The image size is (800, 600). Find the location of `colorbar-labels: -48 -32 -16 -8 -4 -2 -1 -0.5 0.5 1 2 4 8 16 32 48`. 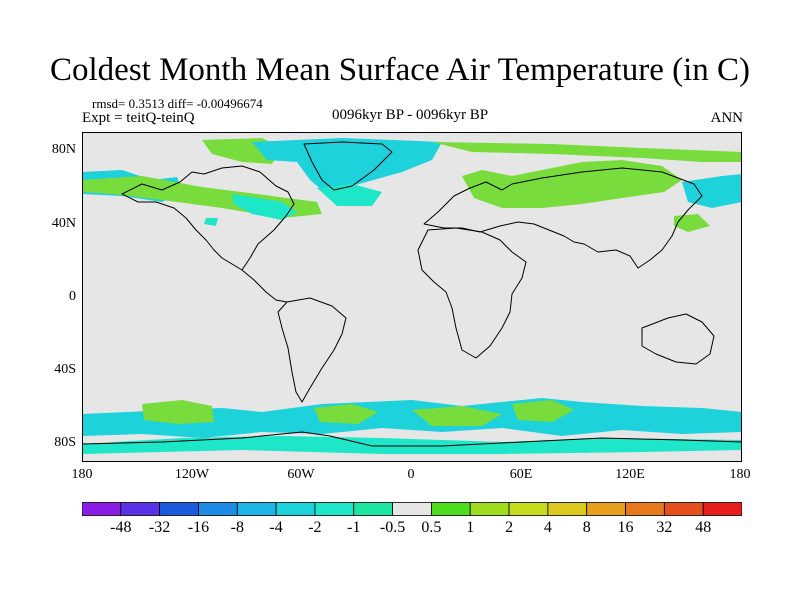

colorbar-labels: -48 -32 -16 -8 -4 -2 -1 -0.5 0.5 1 2 4 8 16 32 48 is located at coordinates (400, 529).